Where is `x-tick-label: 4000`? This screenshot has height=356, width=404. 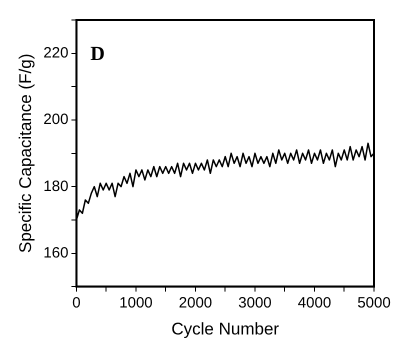
x-tick-label: 4000 is located at coordinates (315, 303).